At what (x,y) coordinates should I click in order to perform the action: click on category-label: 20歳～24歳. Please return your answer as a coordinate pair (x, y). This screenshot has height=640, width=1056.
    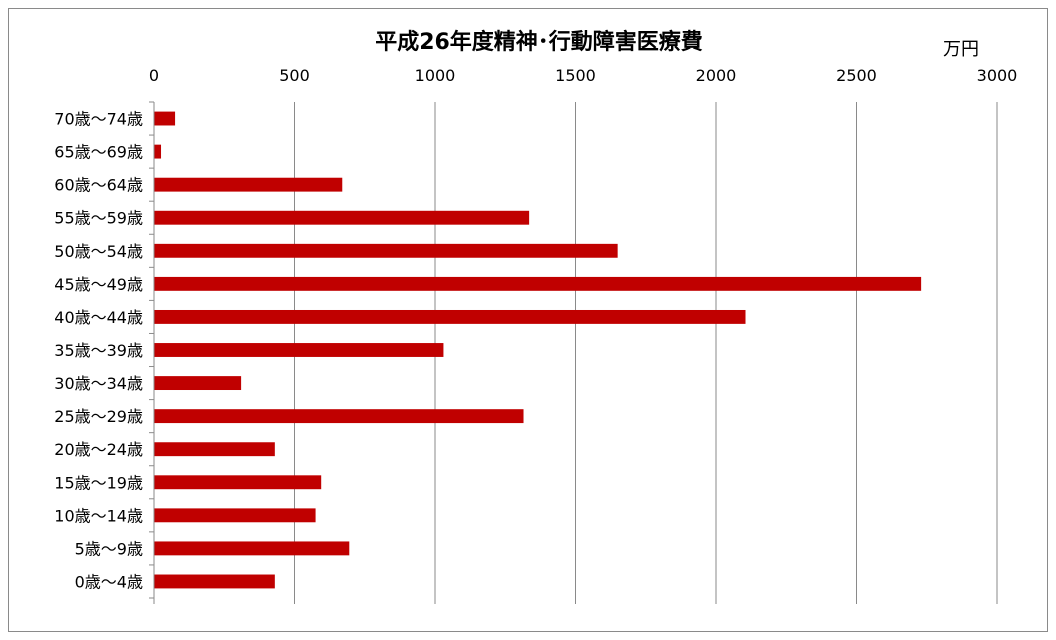
    Looking at the image, I should click on (98, 449).